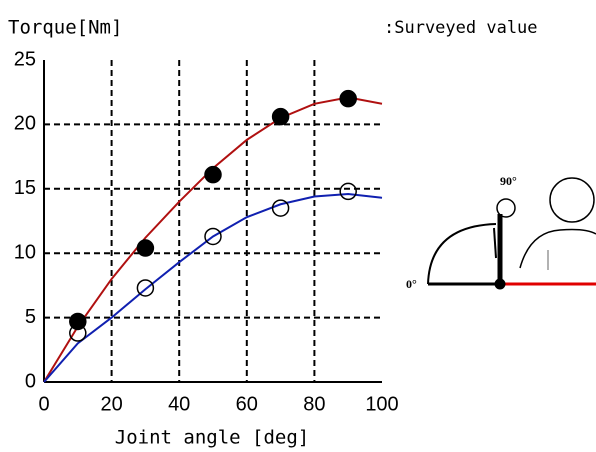 This screenshot has width=596, height=452. I want to click on head, so click(572, 200).